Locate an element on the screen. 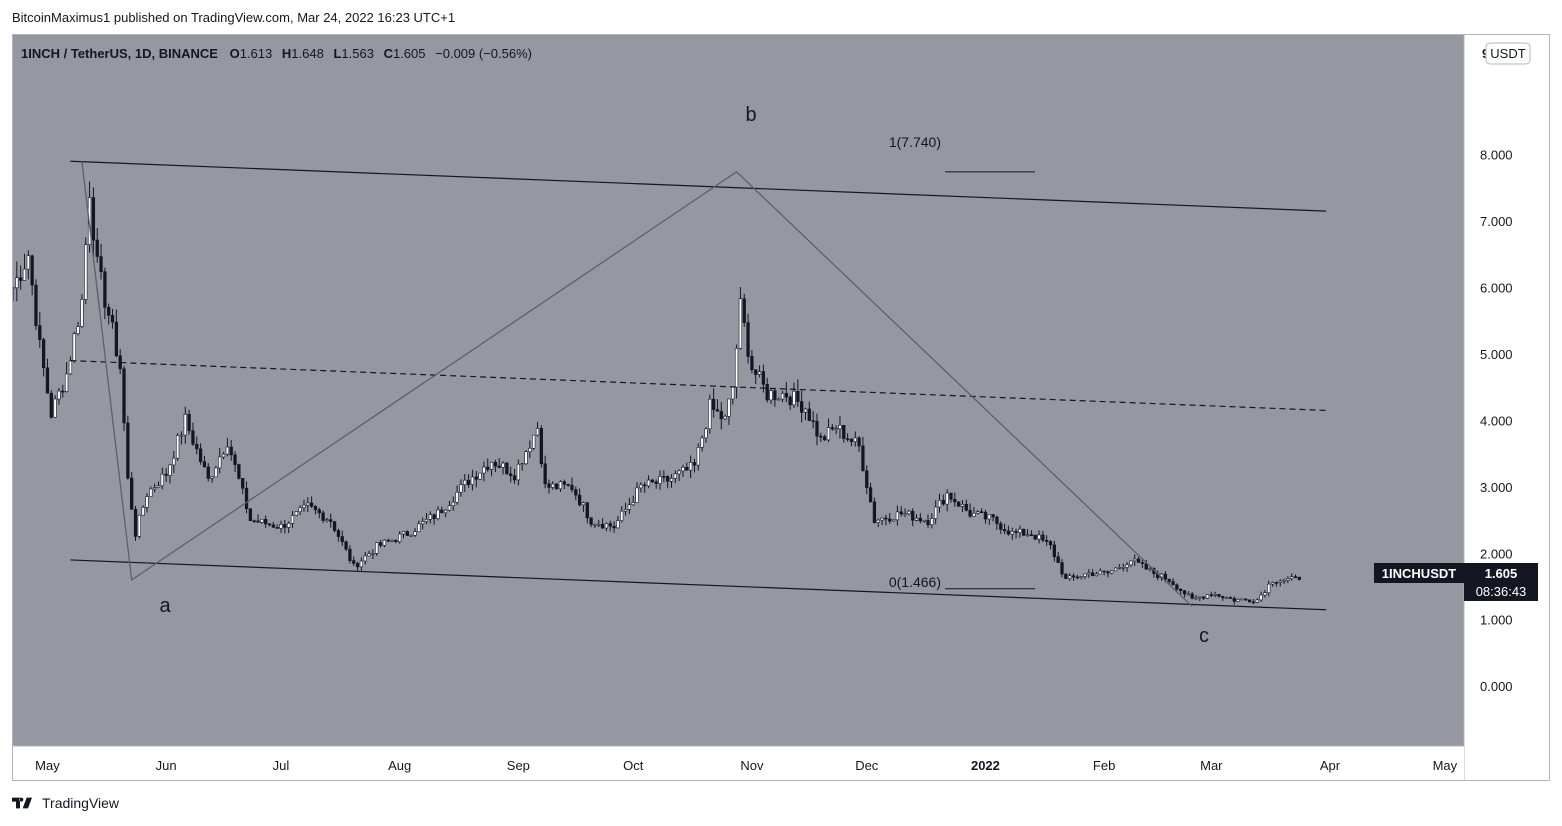 The width and height of the screenshot is (1562, 826). currency-badge is located at coordinates (1508, 53).